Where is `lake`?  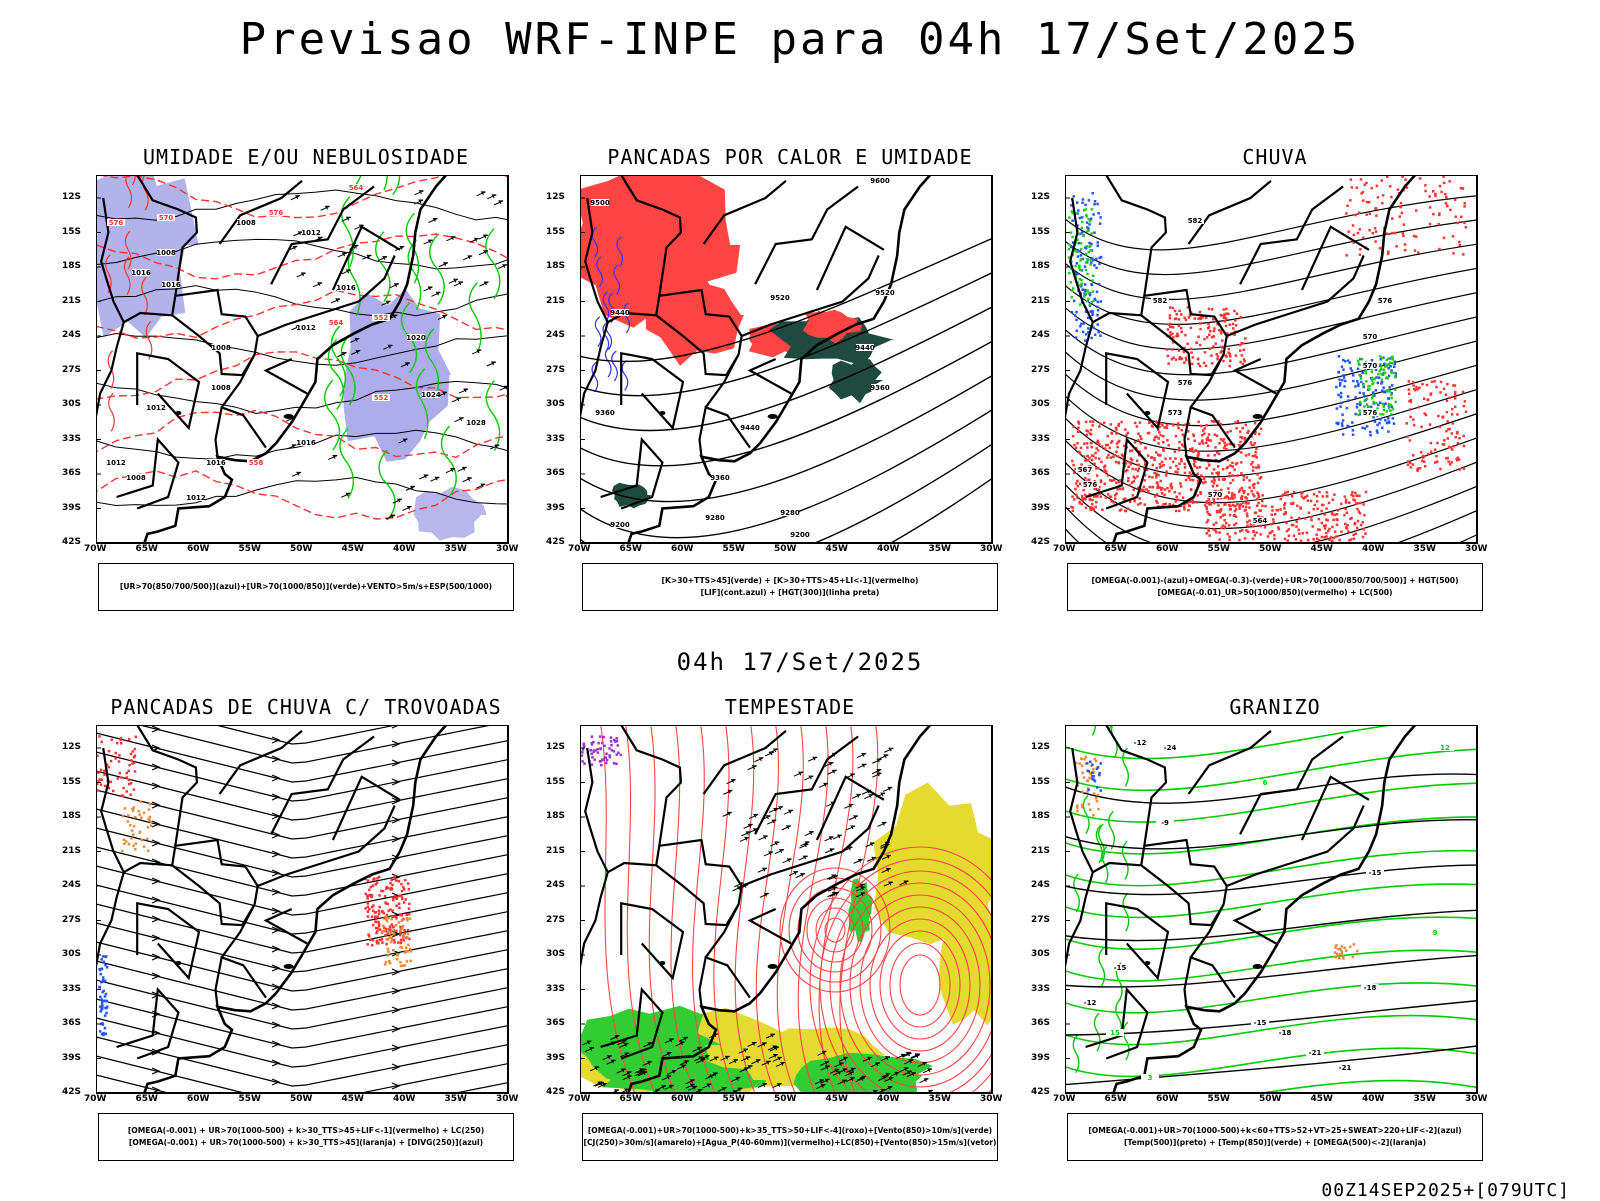 lake is located at coordinates (1257, 966).